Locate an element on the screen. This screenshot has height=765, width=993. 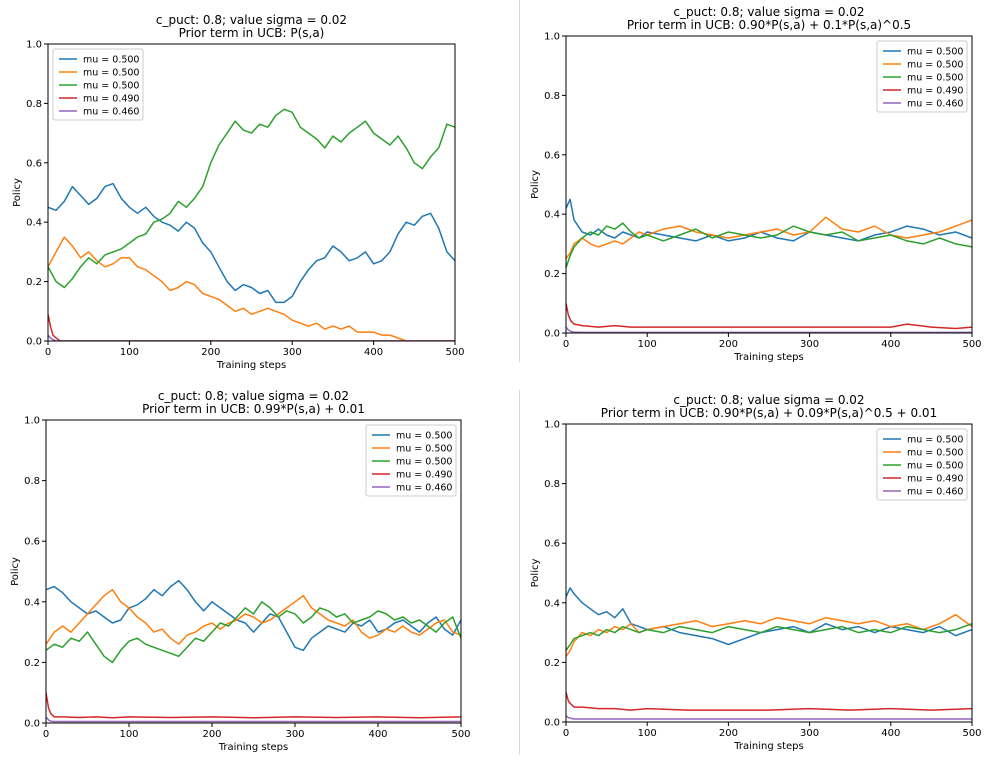
chart-subtitle: Prior term in UCB: P(s,a) is located at coordinates (252, 33).